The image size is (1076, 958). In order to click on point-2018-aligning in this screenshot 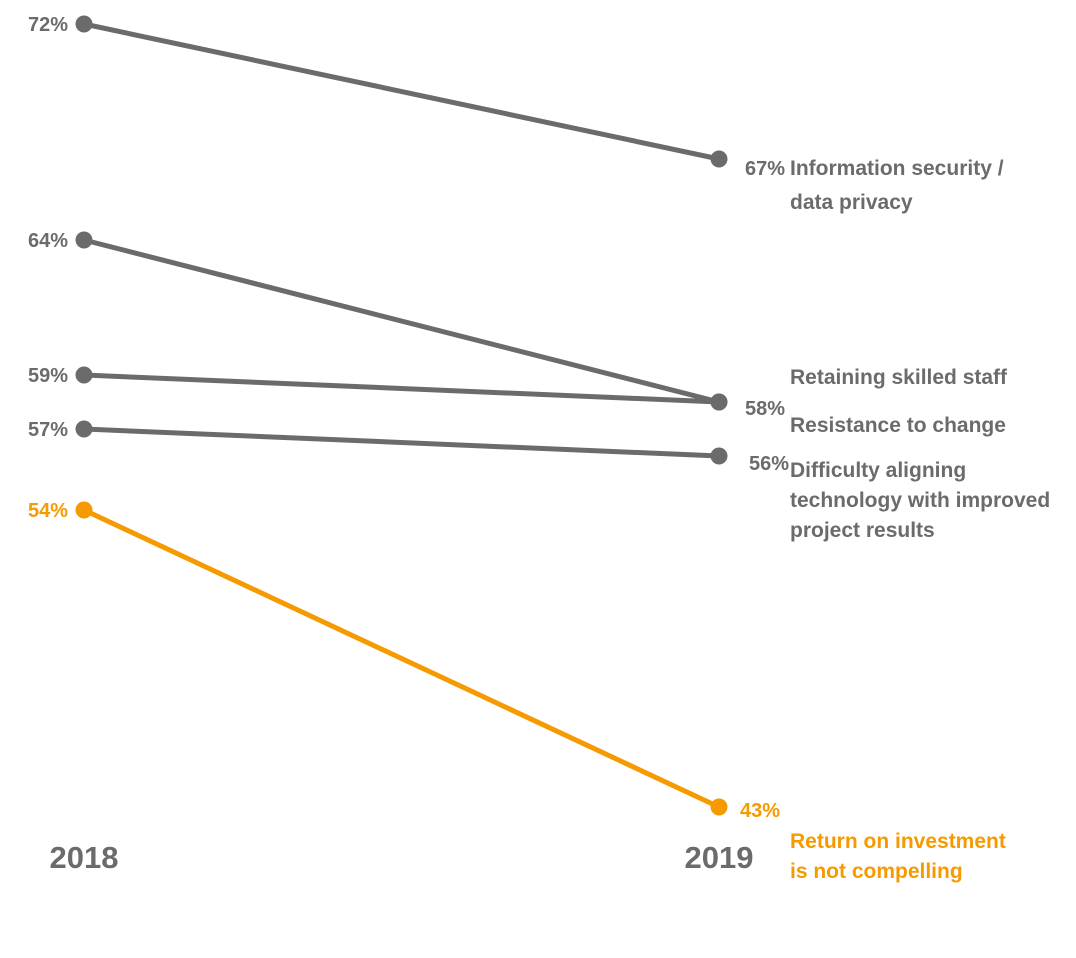, I will do `click(84, 429)`.